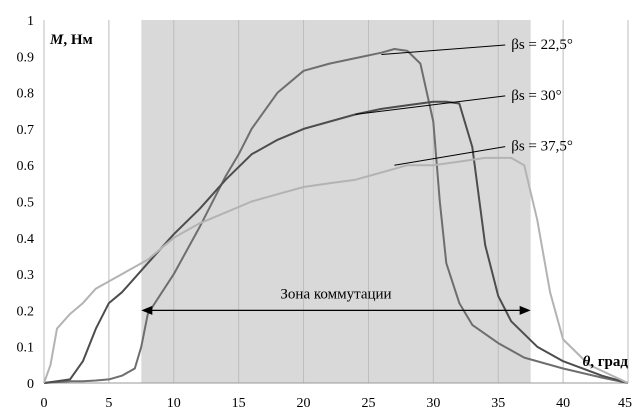 This screenshot has width=636, height=412. I want to click on y-tick-label: 0.8, so click(26, 94).